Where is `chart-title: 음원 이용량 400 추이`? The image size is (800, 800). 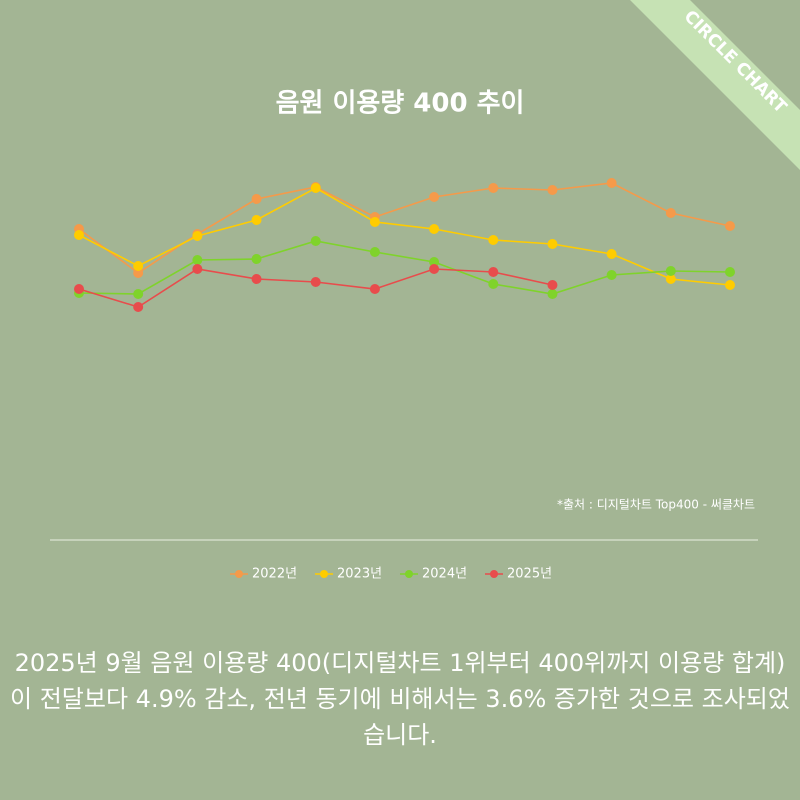 chart-title: 음원 이용량 400 추이 is located at coordinates (400, 104).